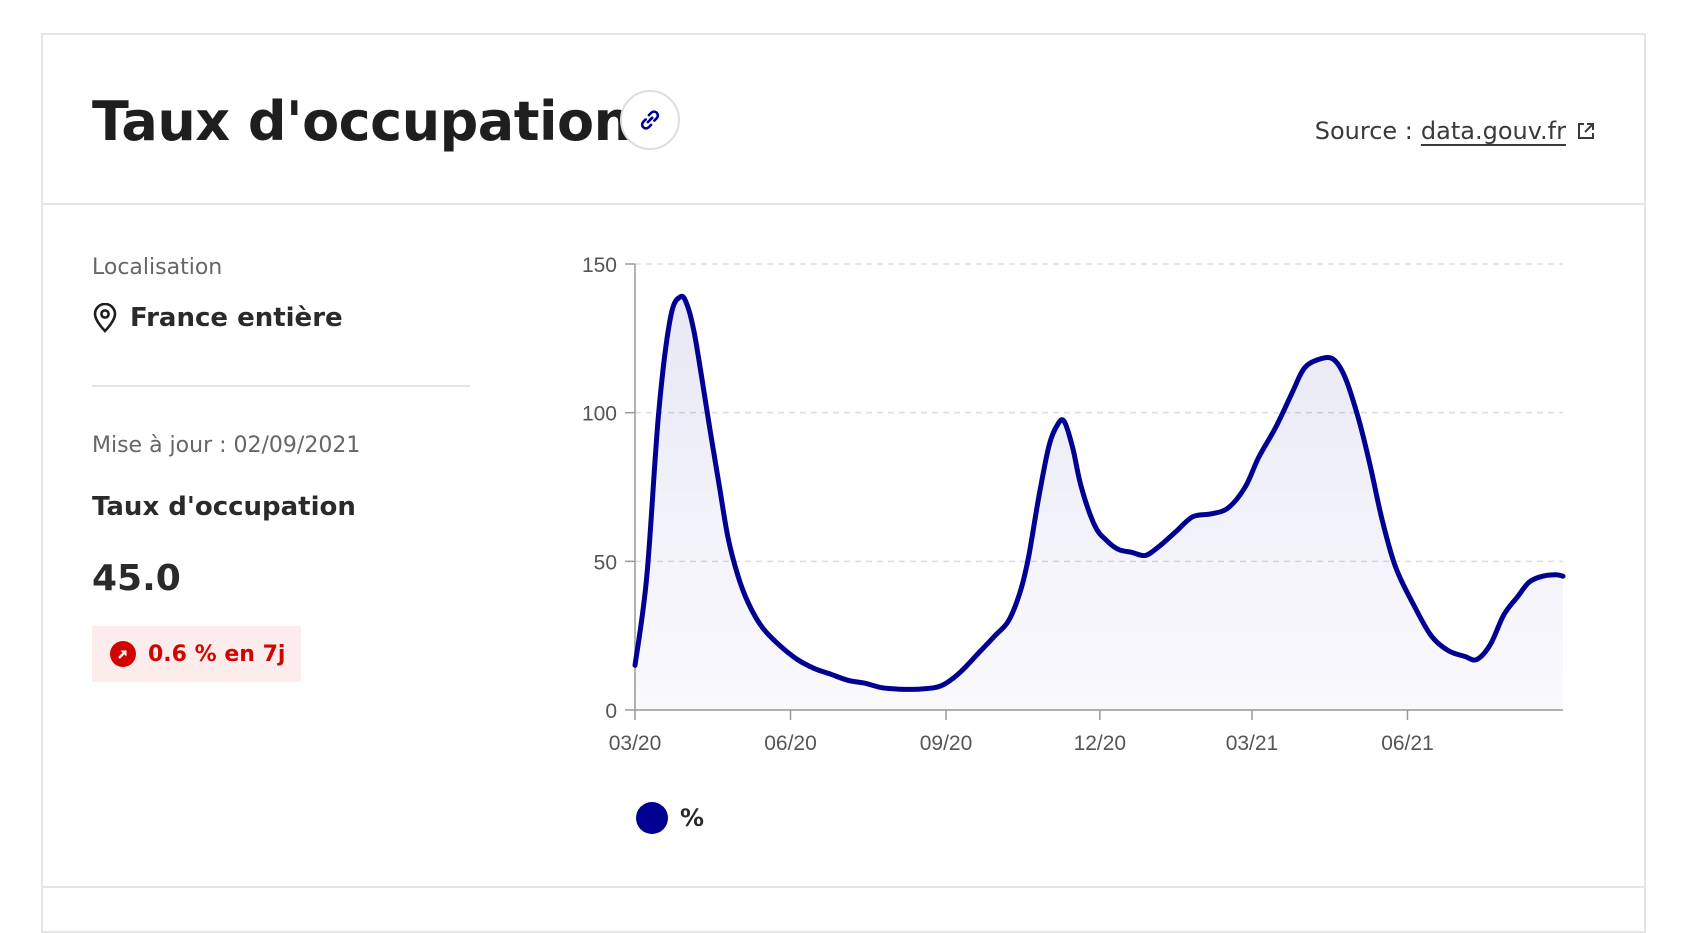 The width and height of the screenshot is (1686, 933). Describe the element at coordinates (362, 121) in the screenshot. I see `page-title: Taux d'occupation` at that location.